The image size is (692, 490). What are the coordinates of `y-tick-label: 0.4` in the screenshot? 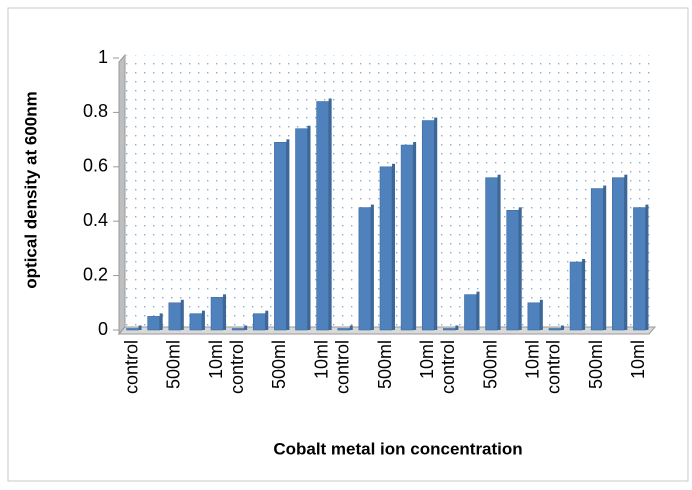 It's located at (95, 220).